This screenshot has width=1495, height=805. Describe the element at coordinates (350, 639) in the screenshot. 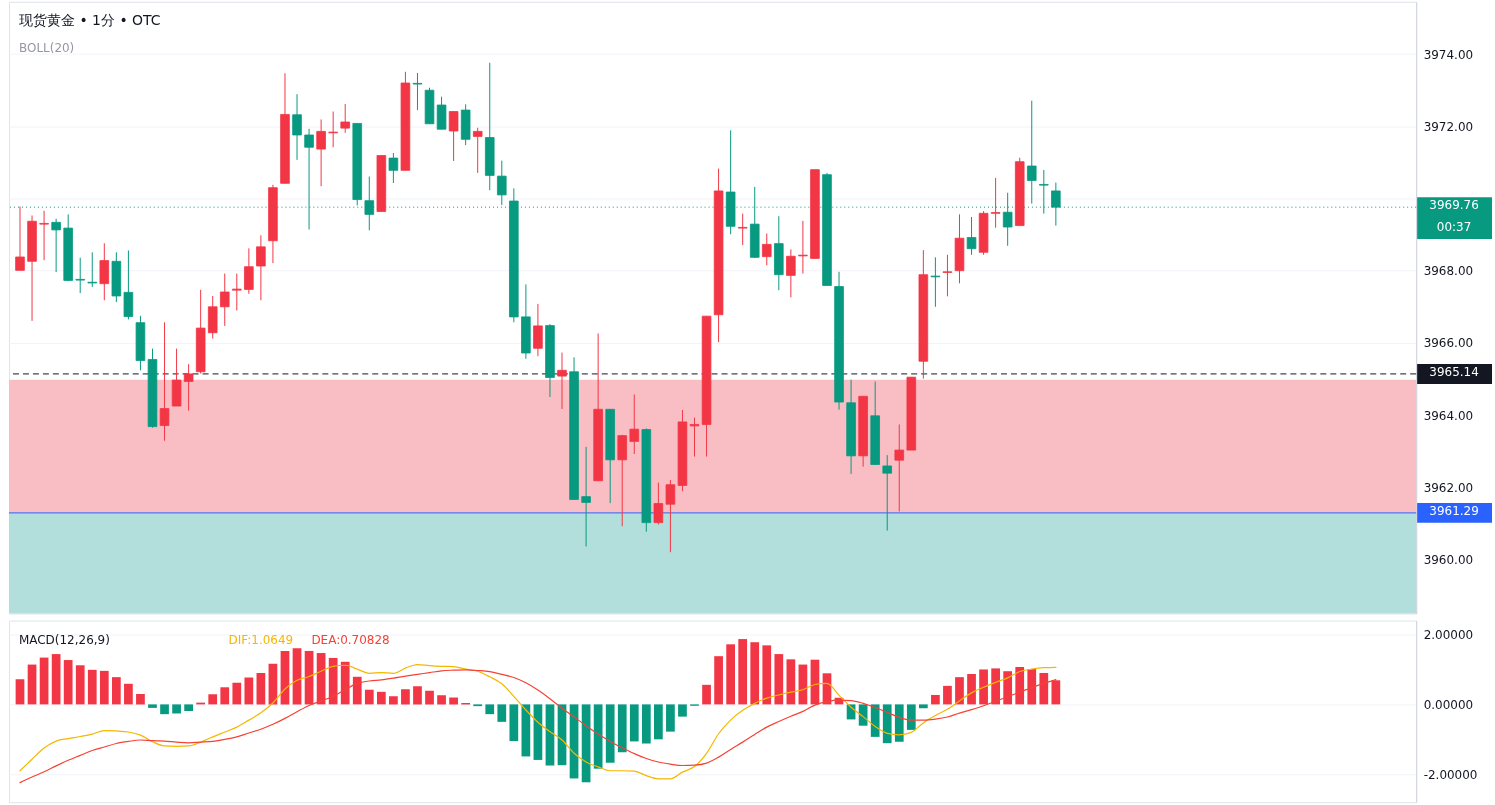

I see `text: DEA:0.70828` at that location.